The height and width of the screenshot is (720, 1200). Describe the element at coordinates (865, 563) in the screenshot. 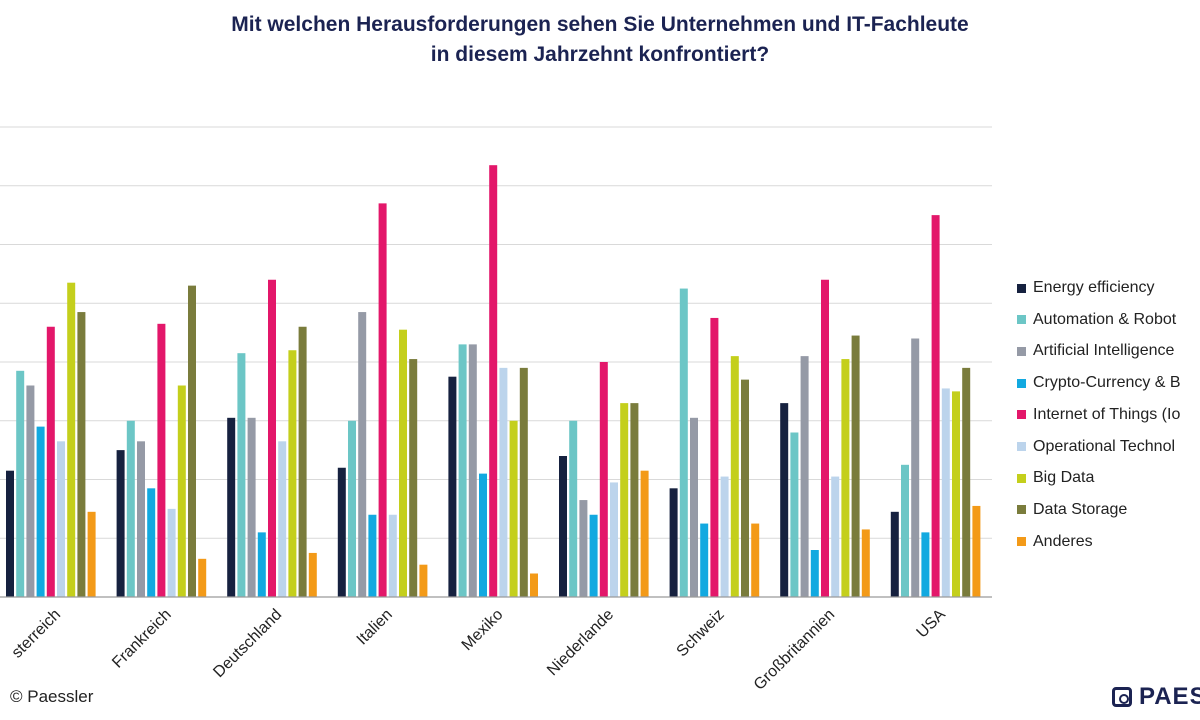

I see `bar-7-8: Großbritannien – Anderes: 11.5` at that location.